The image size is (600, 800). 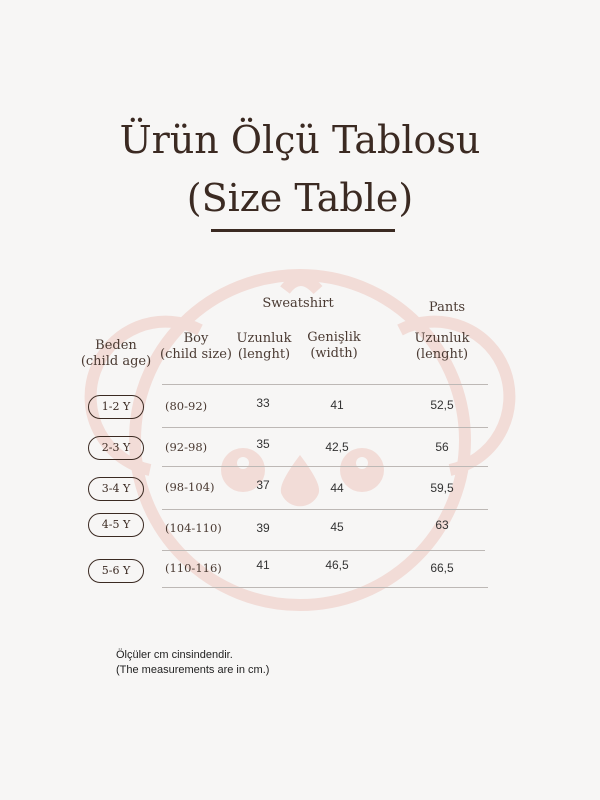 What do you see at coordinates (116, 448) in the screenshot?
I see `age-badge: 2-3 Y` at bounding box center [116, 448].